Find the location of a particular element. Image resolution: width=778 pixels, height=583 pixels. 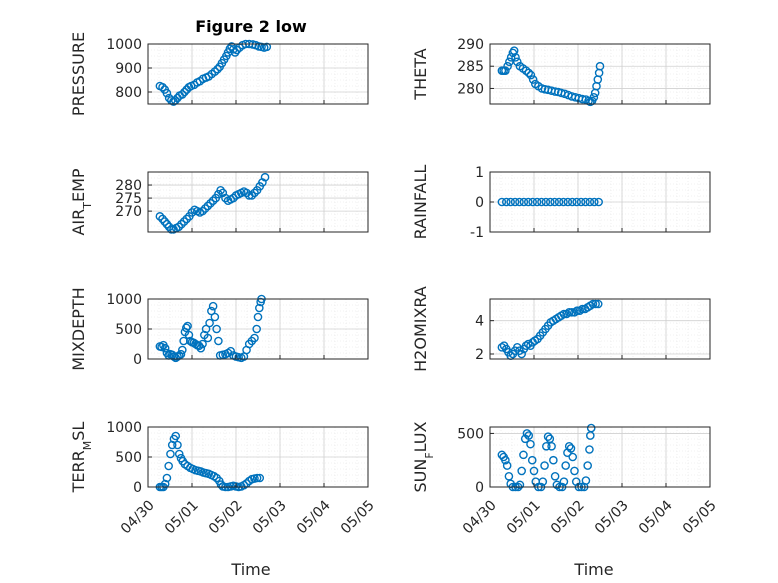

y-axis-label: THETA is located at coordinates (420, 74).